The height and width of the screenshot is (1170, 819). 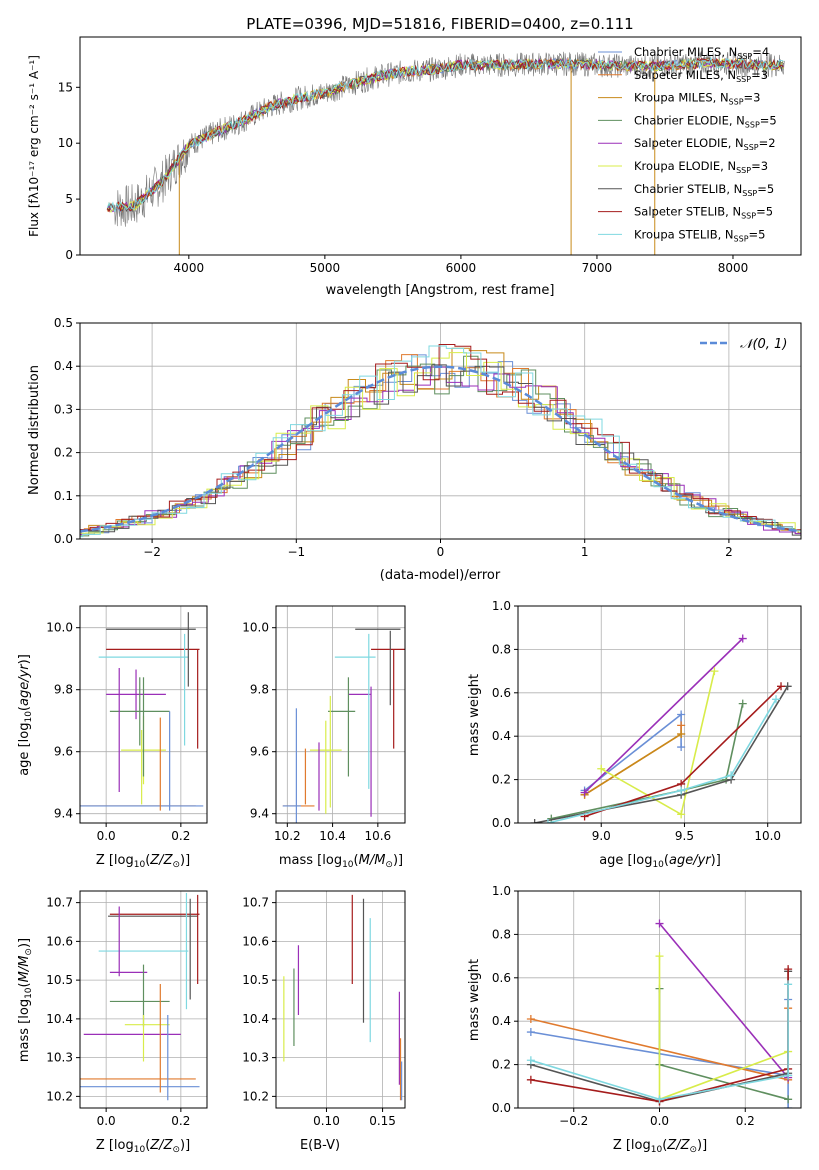 I want to click on legend-label: Salpeter MILES, NSSP=3, so click(x=701, y=76).